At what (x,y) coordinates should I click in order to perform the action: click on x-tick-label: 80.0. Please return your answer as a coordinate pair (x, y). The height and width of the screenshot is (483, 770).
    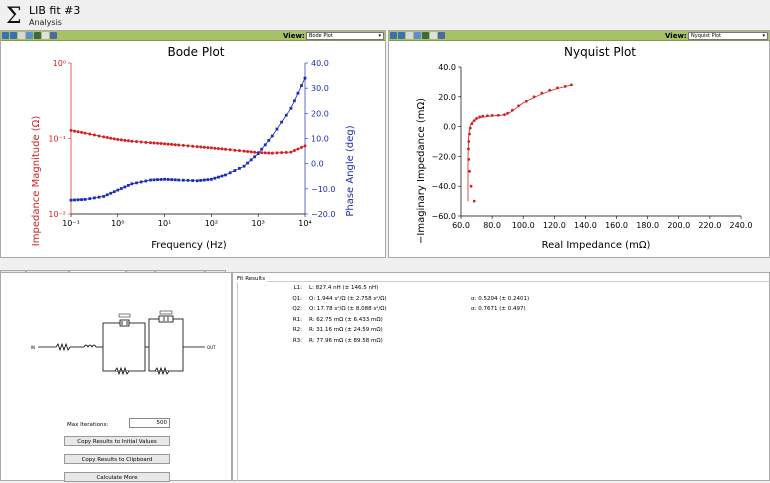
    Looking at the image, I should click on (492, 225).